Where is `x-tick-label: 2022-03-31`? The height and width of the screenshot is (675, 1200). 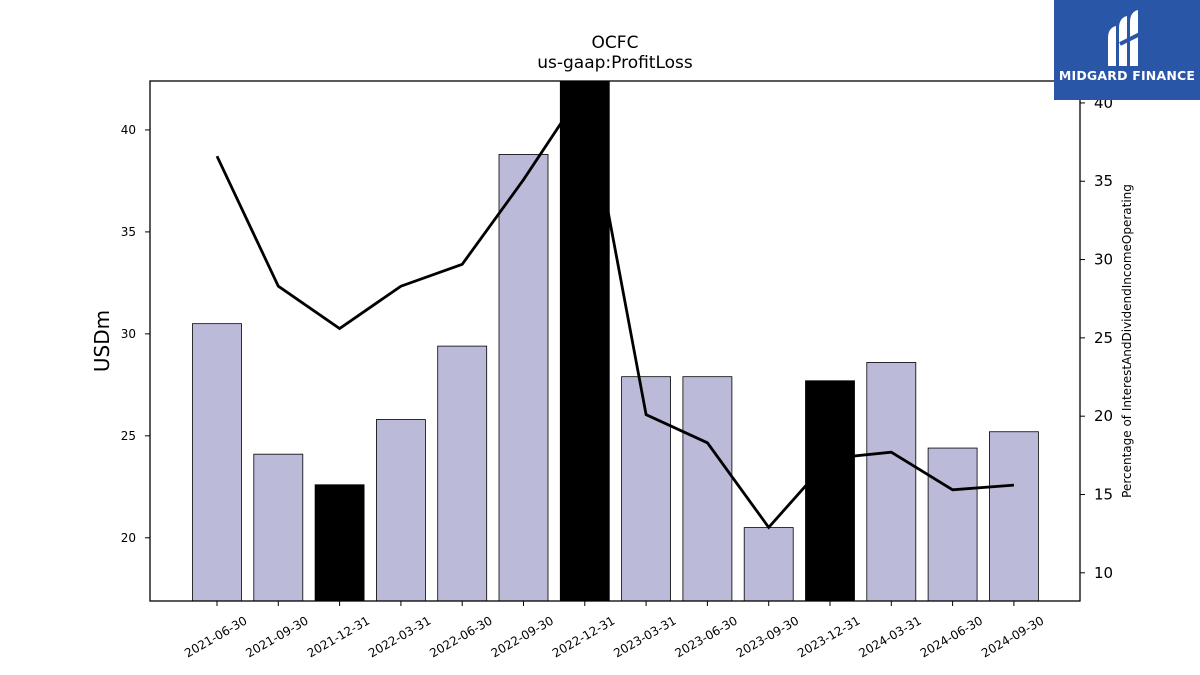
x-tick-label: 2022-03-31 is located at coordinates (399, 636).